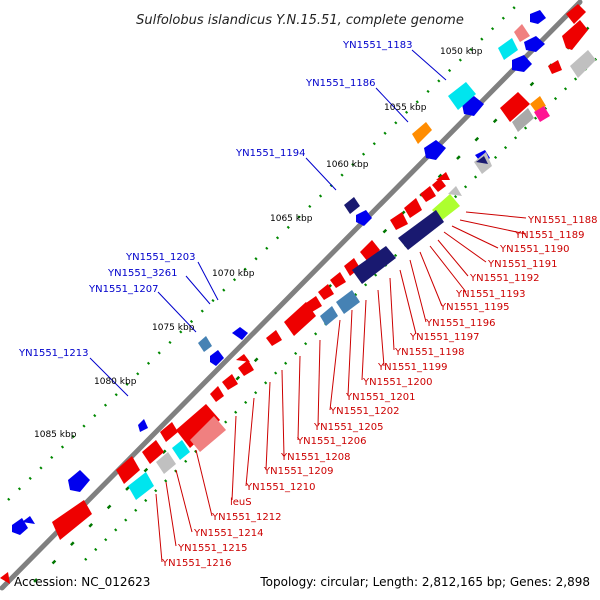 The height and width of the screenshot is (600, 600). Describe the element at coordinates (243, 358) in the screenshot. I see `gene-1203b` at that location.